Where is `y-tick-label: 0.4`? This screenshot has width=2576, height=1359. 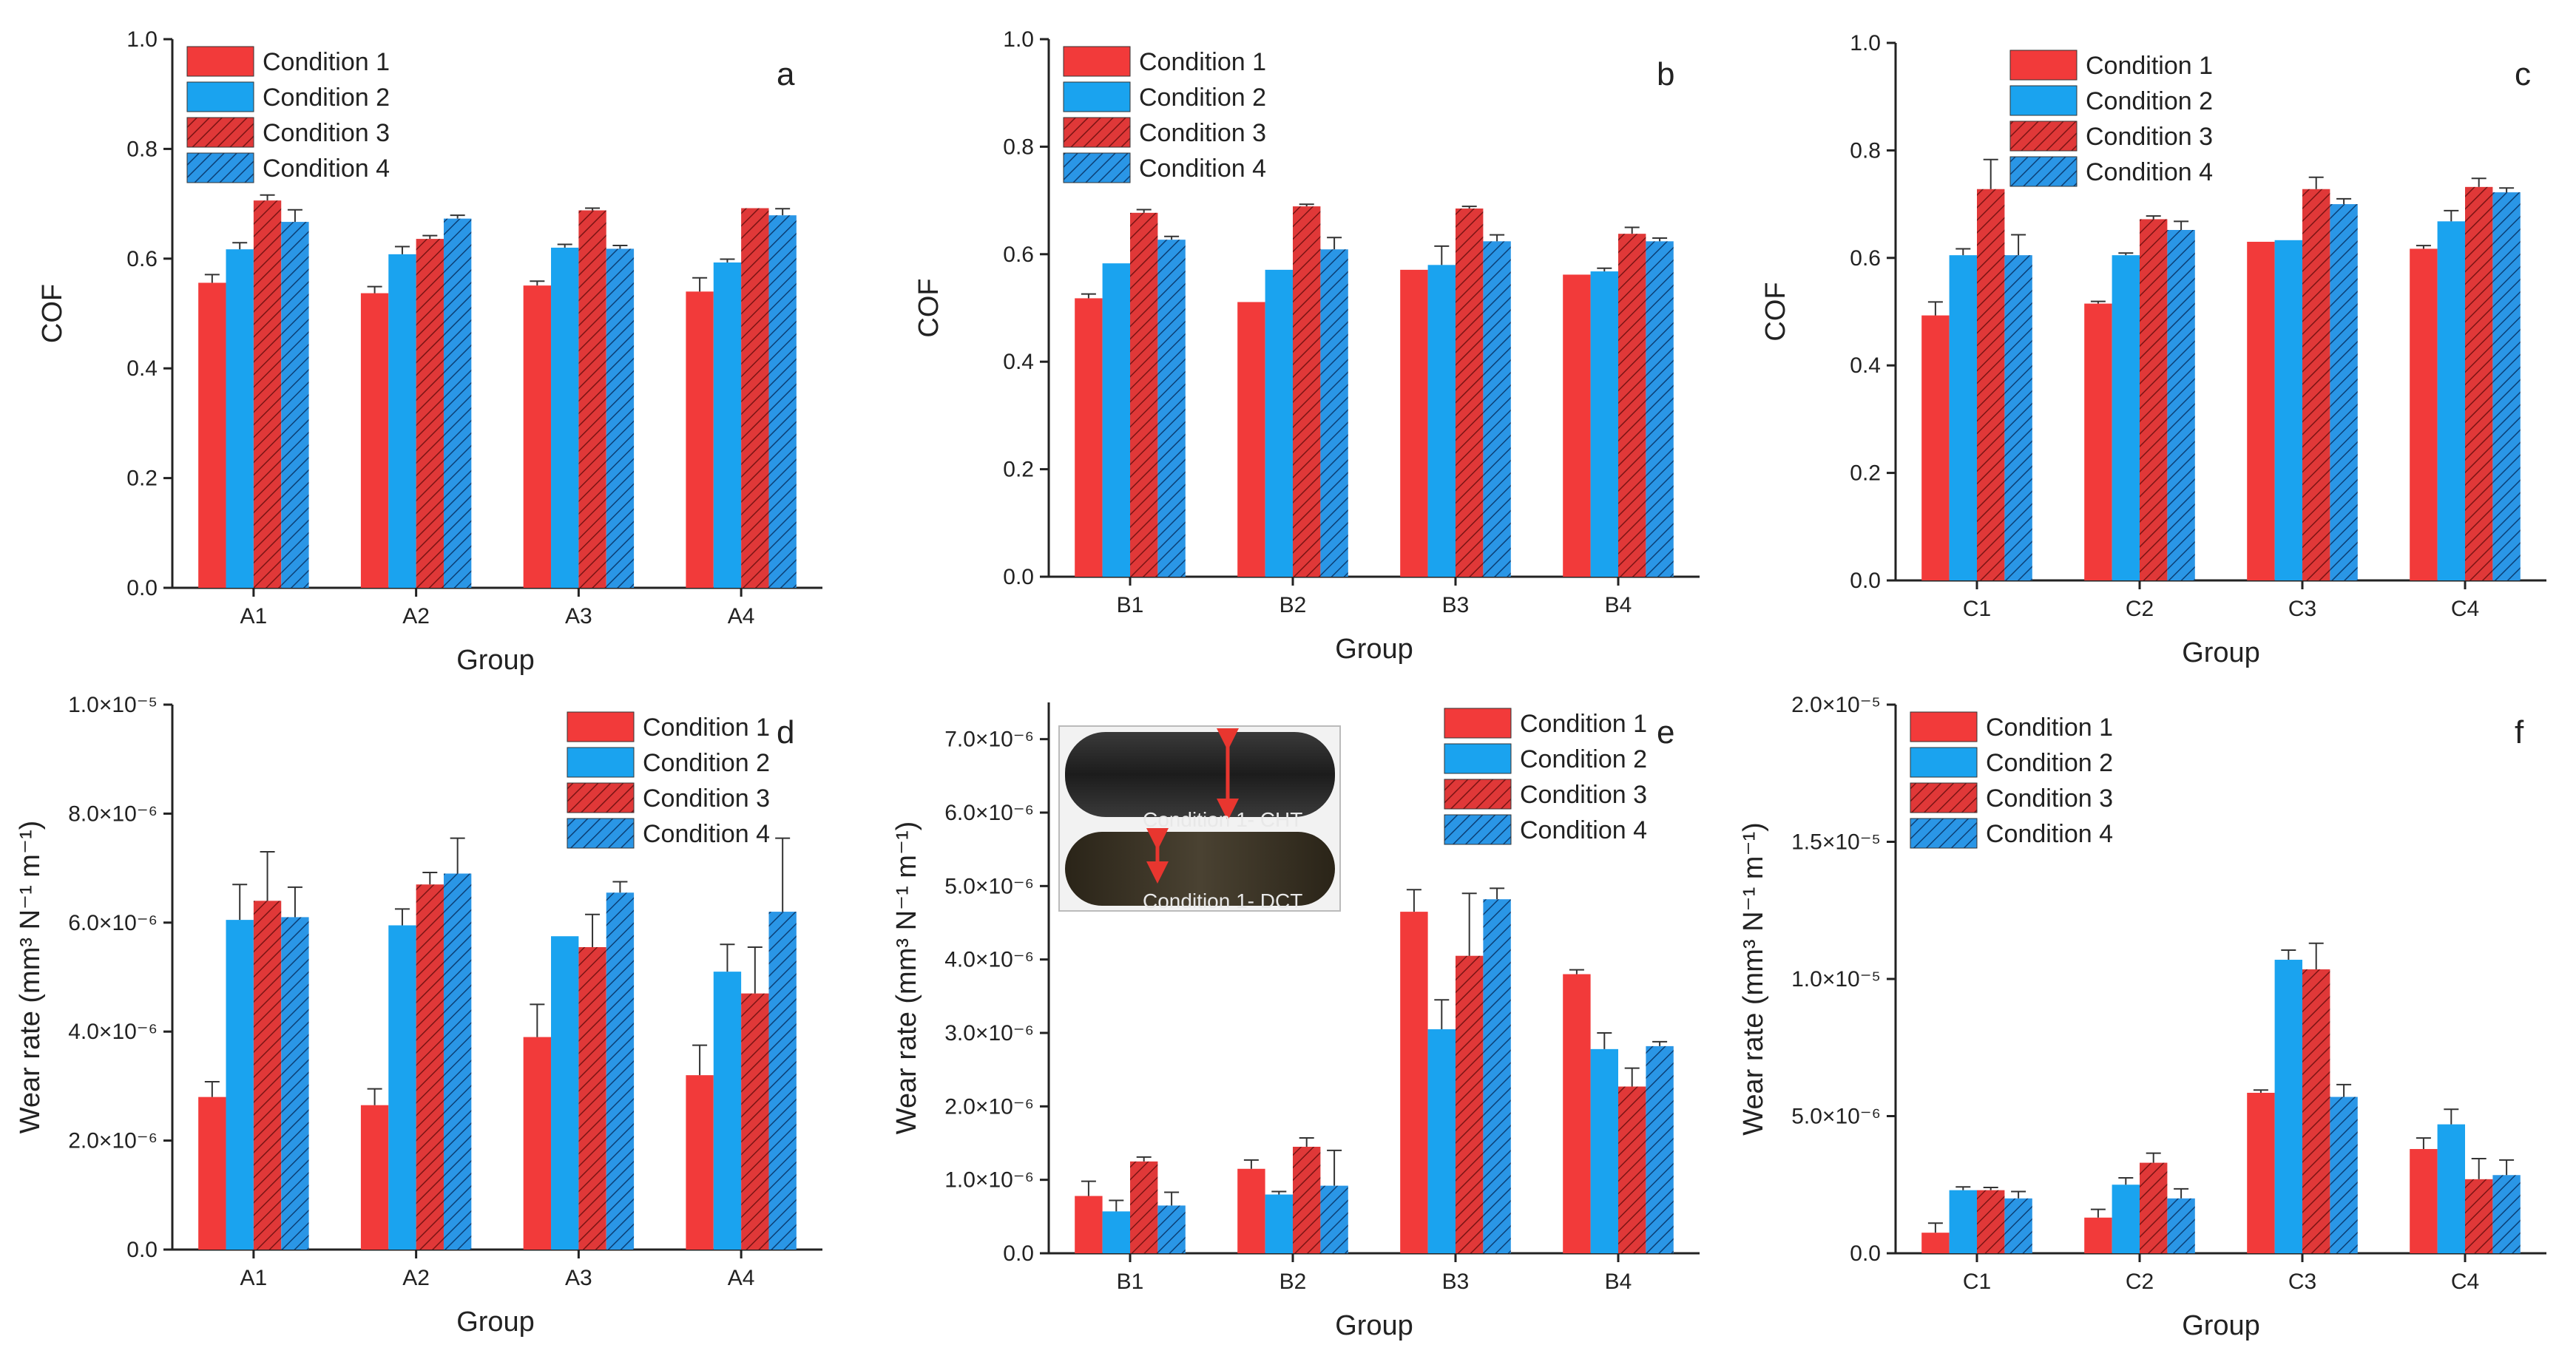
y-tick-label: 0.4 is located at coordinates (142, 369).